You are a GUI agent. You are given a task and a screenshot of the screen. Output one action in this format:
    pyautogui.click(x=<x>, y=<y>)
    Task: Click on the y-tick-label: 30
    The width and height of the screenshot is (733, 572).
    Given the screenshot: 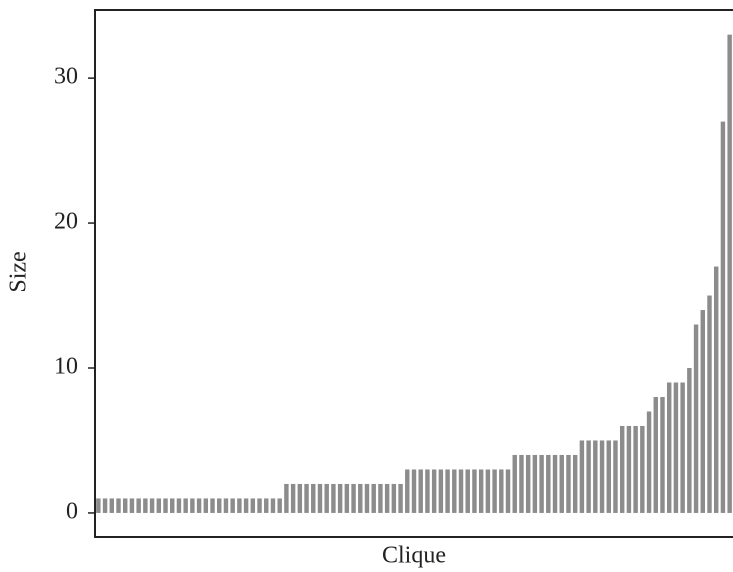 What is the action you would take?
    pyautogui.click(x=66, y=77)
    